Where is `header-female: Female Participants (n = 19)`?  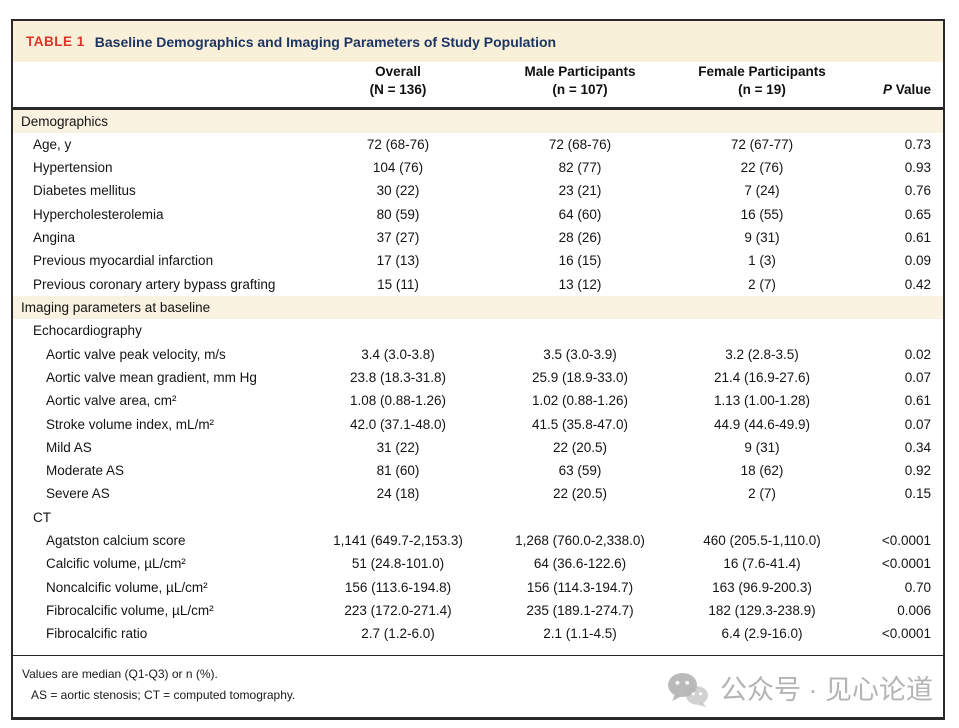 header-female: Female Participants (n = 19) is located at coordinates (762, 86).